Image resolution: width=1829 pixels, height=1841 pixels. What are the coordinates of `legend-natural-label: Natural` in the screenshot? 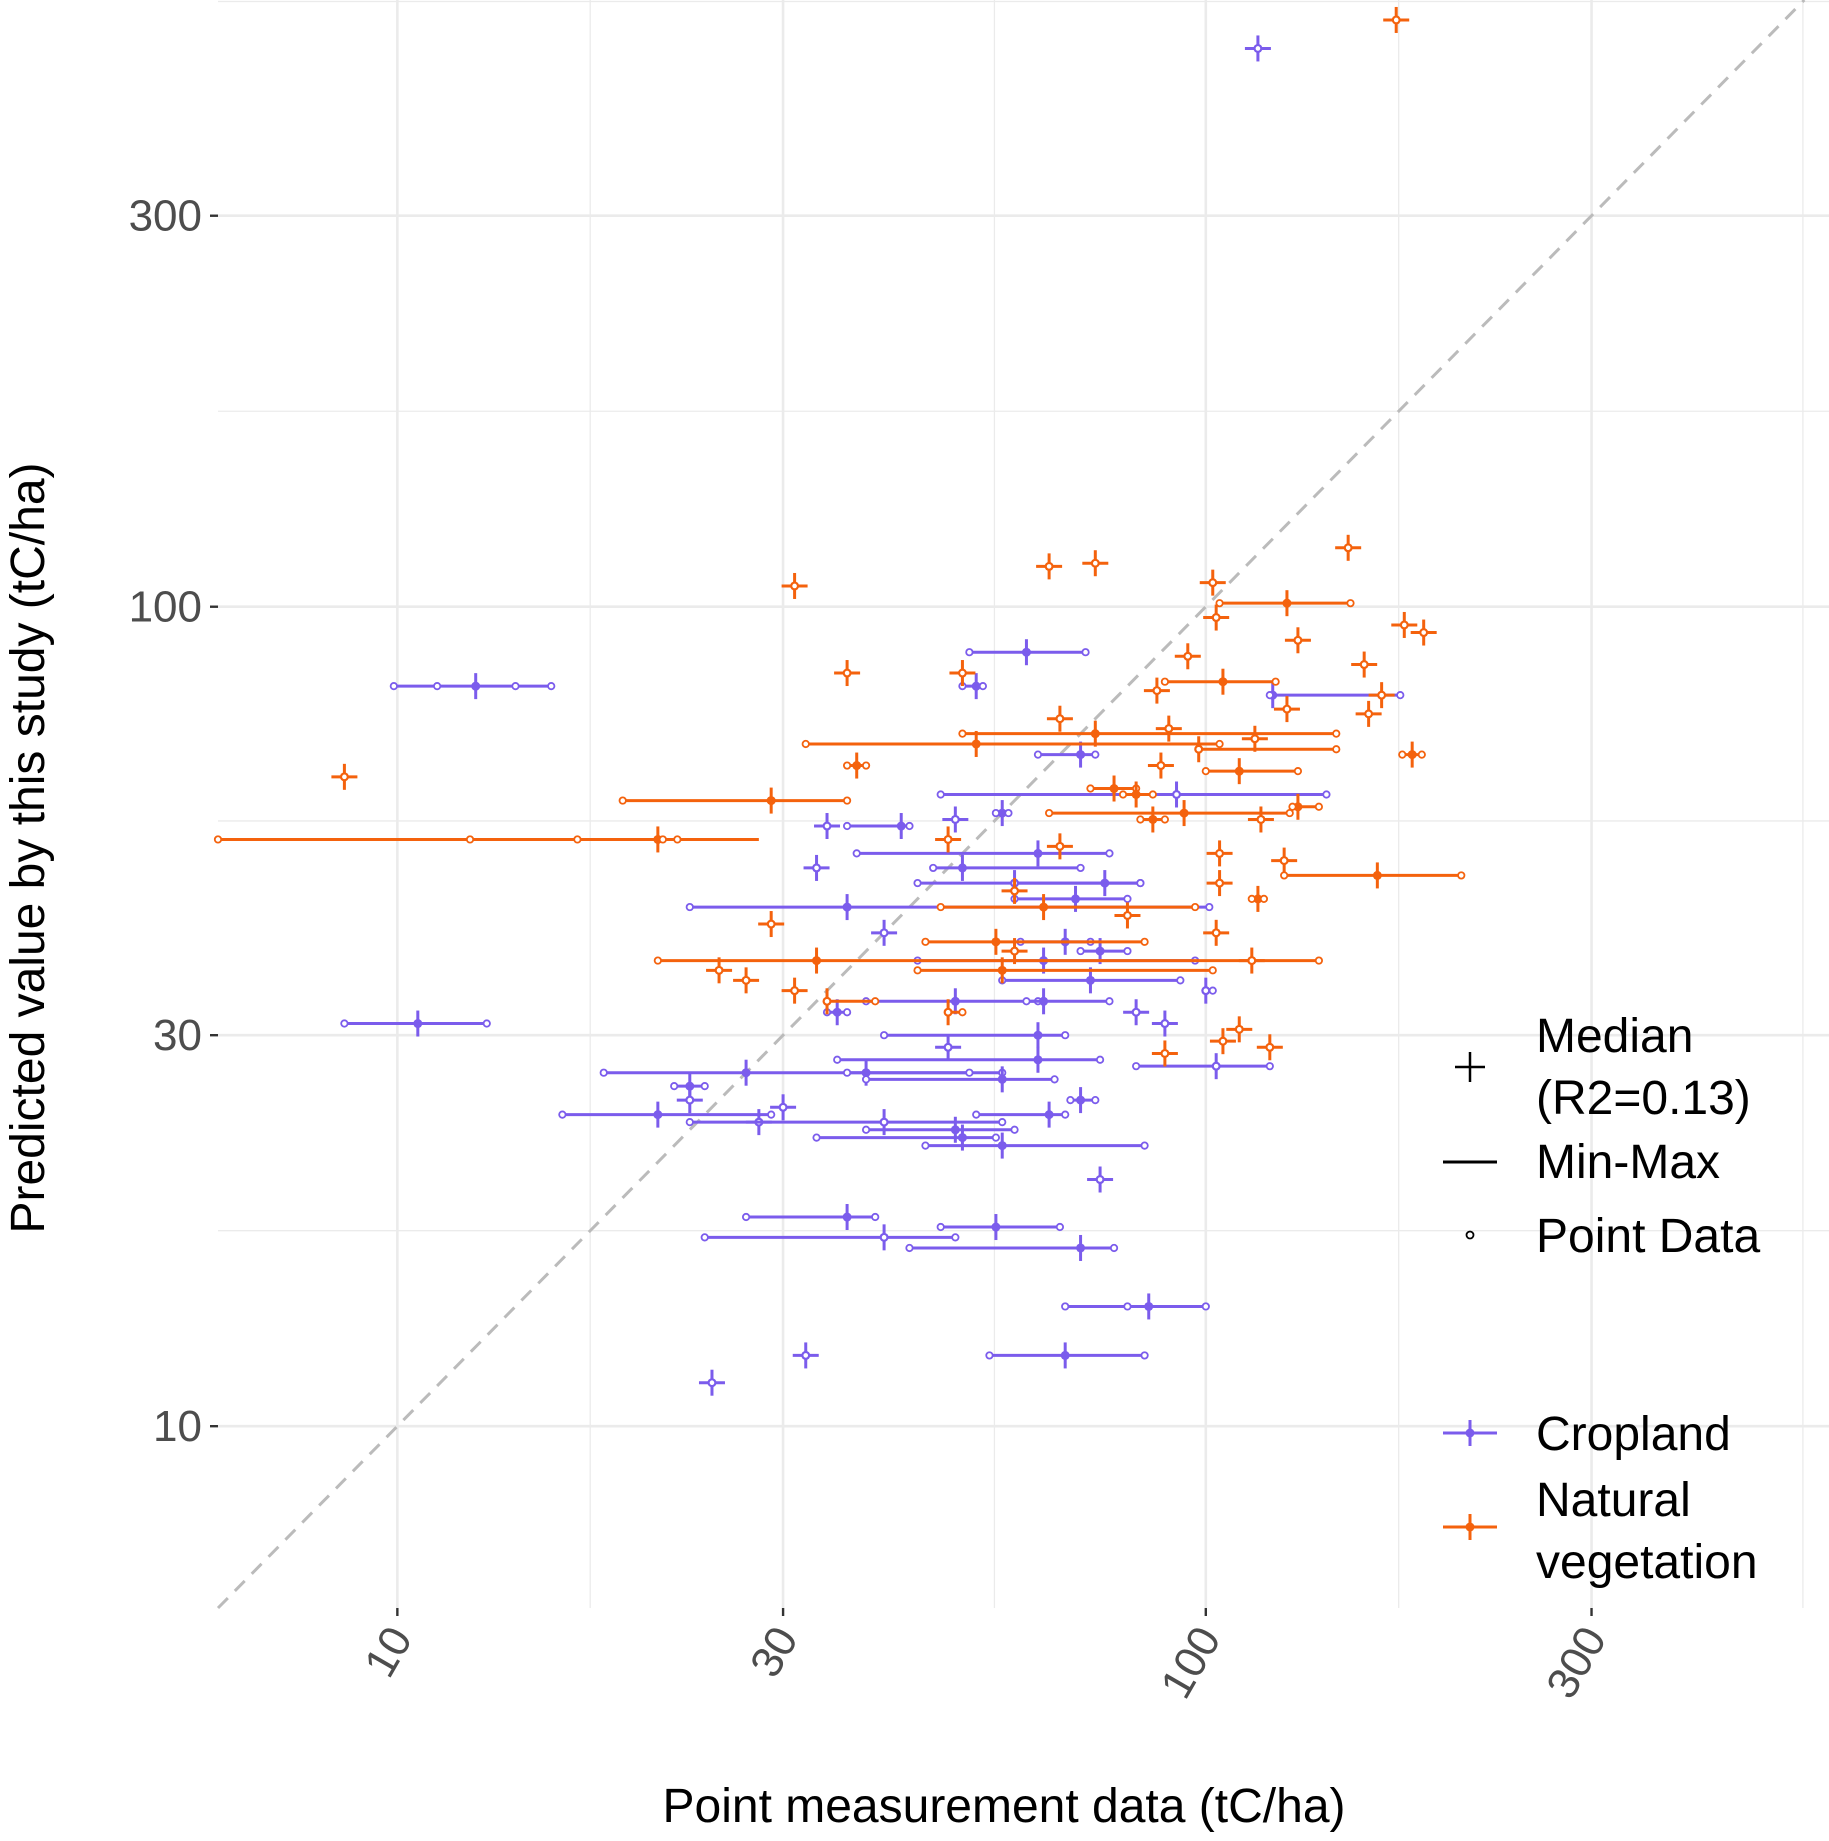 It's located at (1613, 1500).